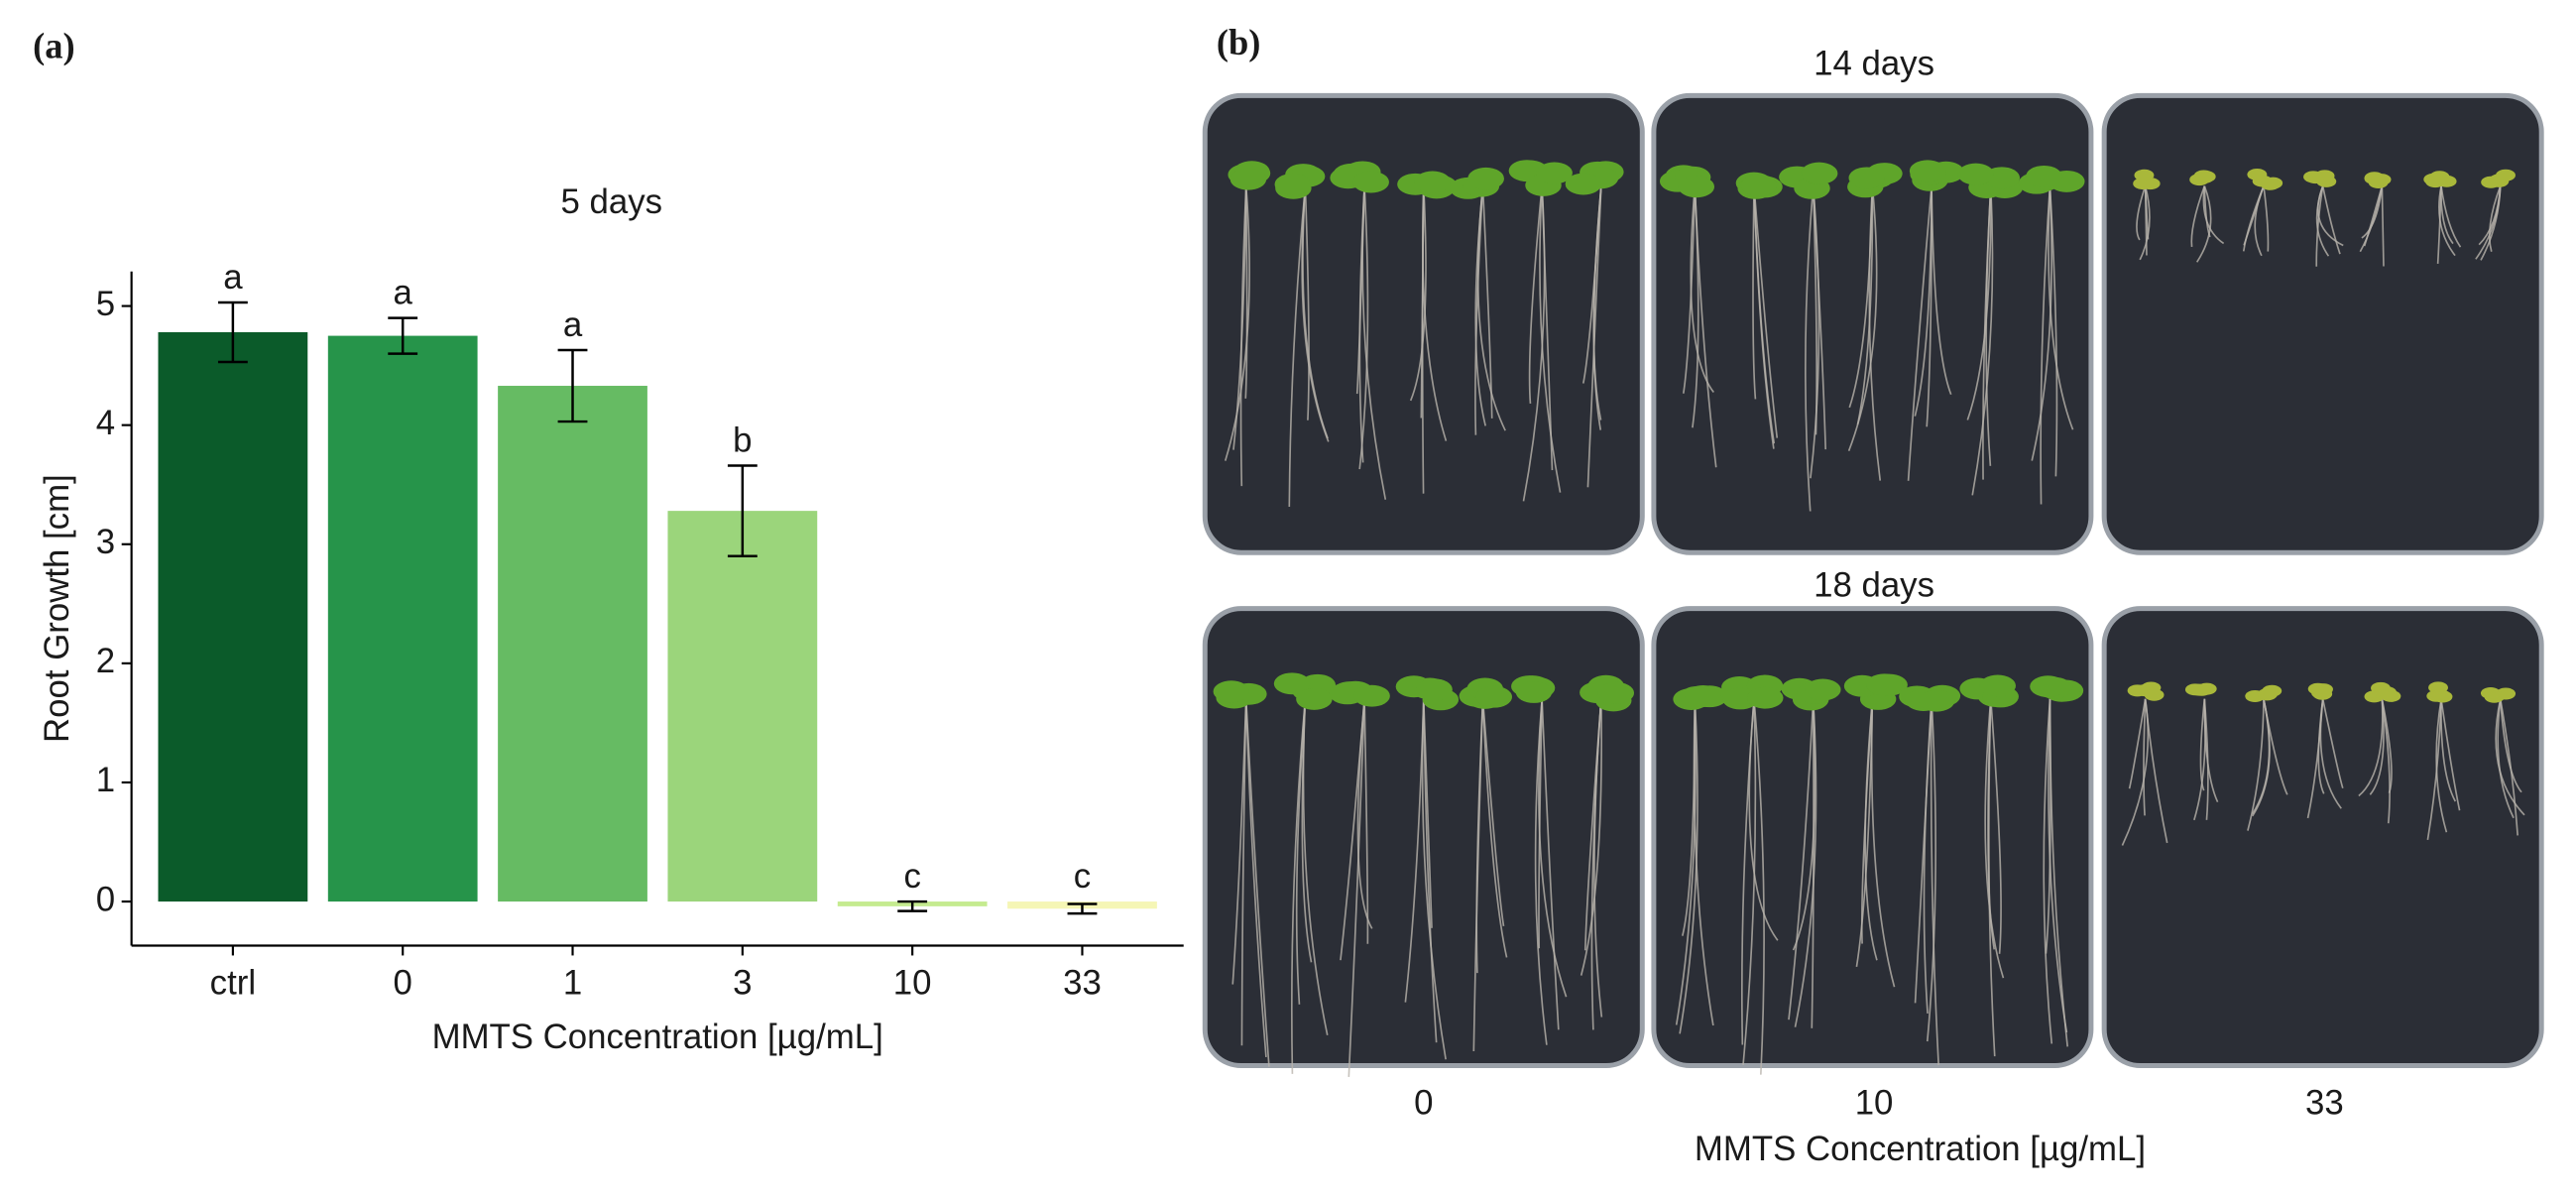 The height and width of the screenshot is (1199, 2576). What do you see at coordinates (1082, 876) in the screenshot?
I see `significance-letter: c` at bounding box center [1082, 876].